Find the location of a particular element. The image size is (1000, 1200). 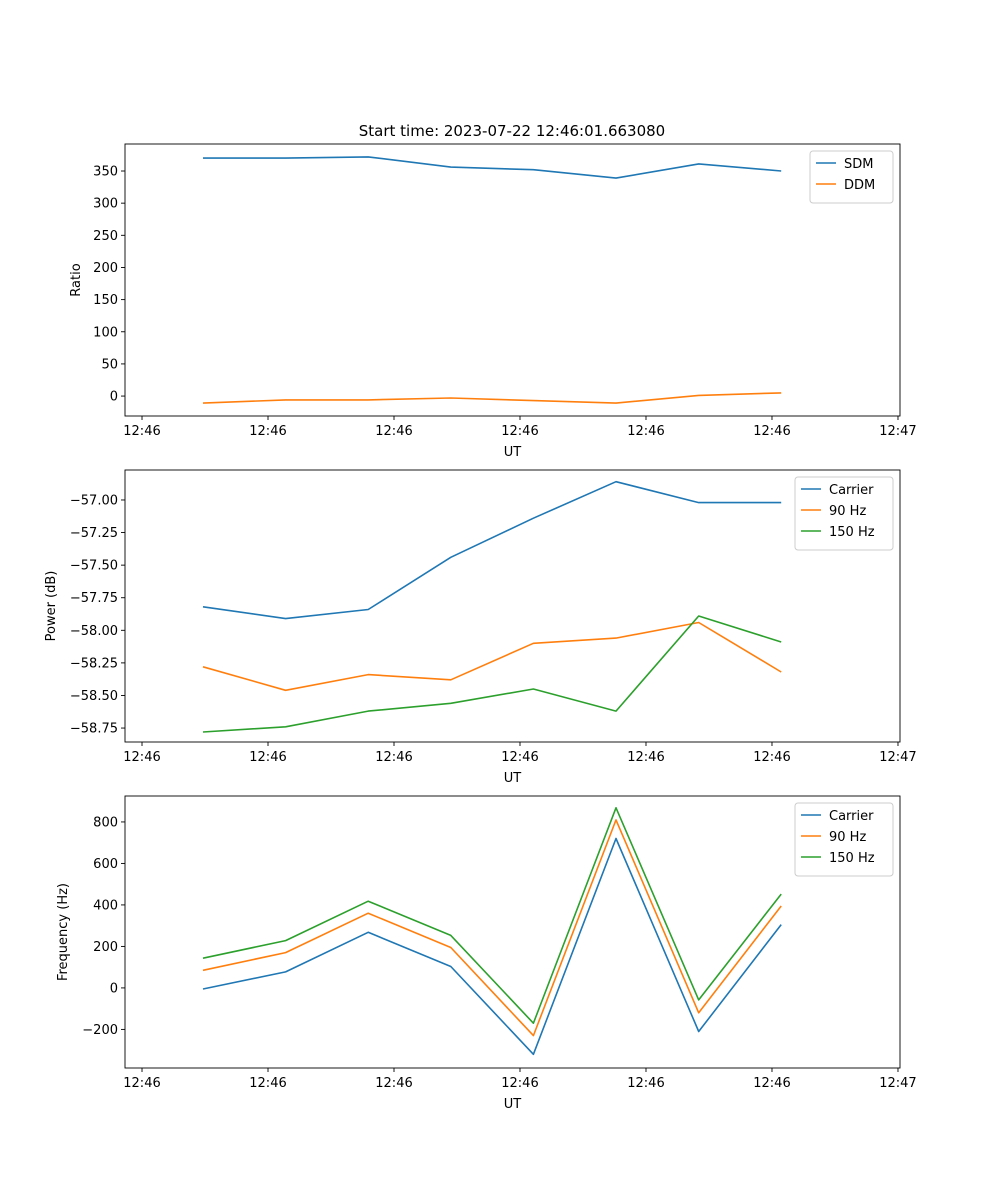

y-tick-label: −58.00 is located at coordinates (94, 631).